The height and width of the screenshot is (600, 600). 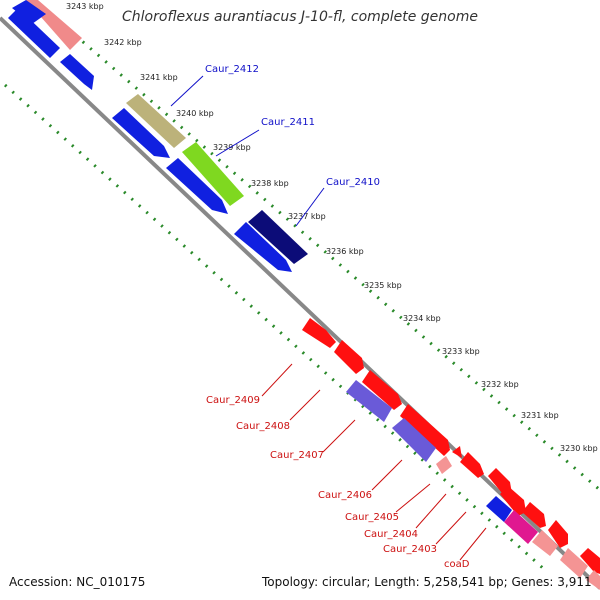 I want to click on gene-caur2404, so click(x=472, y=465).